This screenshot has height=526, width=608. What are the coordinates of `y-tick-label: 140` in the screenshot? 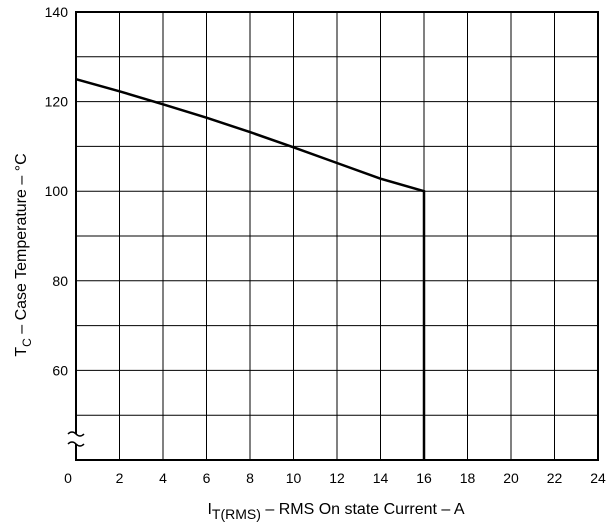 It's located at (57, 12).